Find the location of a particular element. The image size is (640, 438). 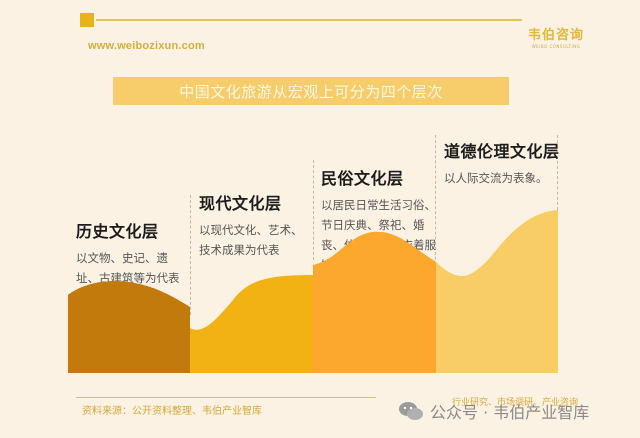

watermark-text: 公众号 · 韦伯产业智库 is located at coordinates (510, 412).